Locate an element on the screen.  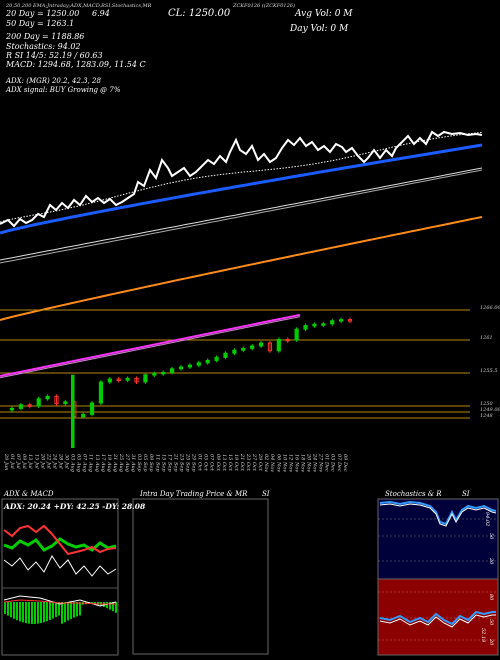
date-label: 03 Sep is located at coordinates (139, 463).